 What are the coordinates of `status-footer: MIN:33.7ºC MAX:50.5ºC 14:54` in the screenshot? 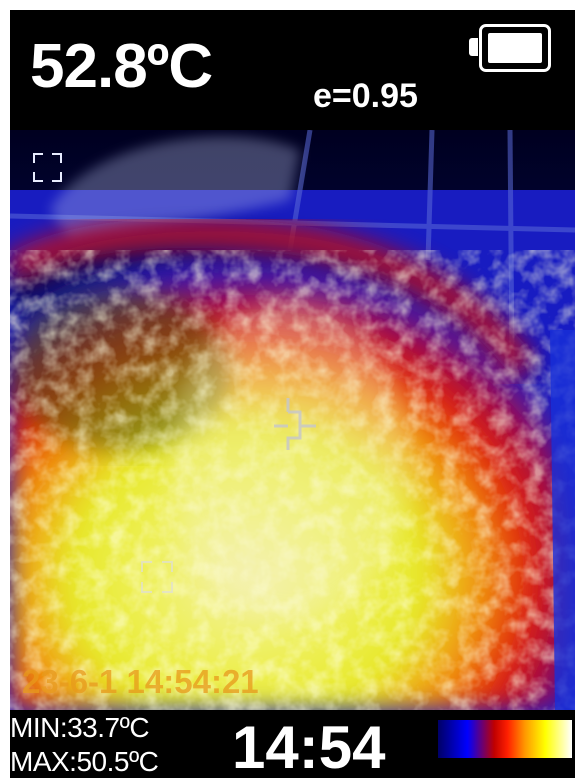 It's located at (292, 744).